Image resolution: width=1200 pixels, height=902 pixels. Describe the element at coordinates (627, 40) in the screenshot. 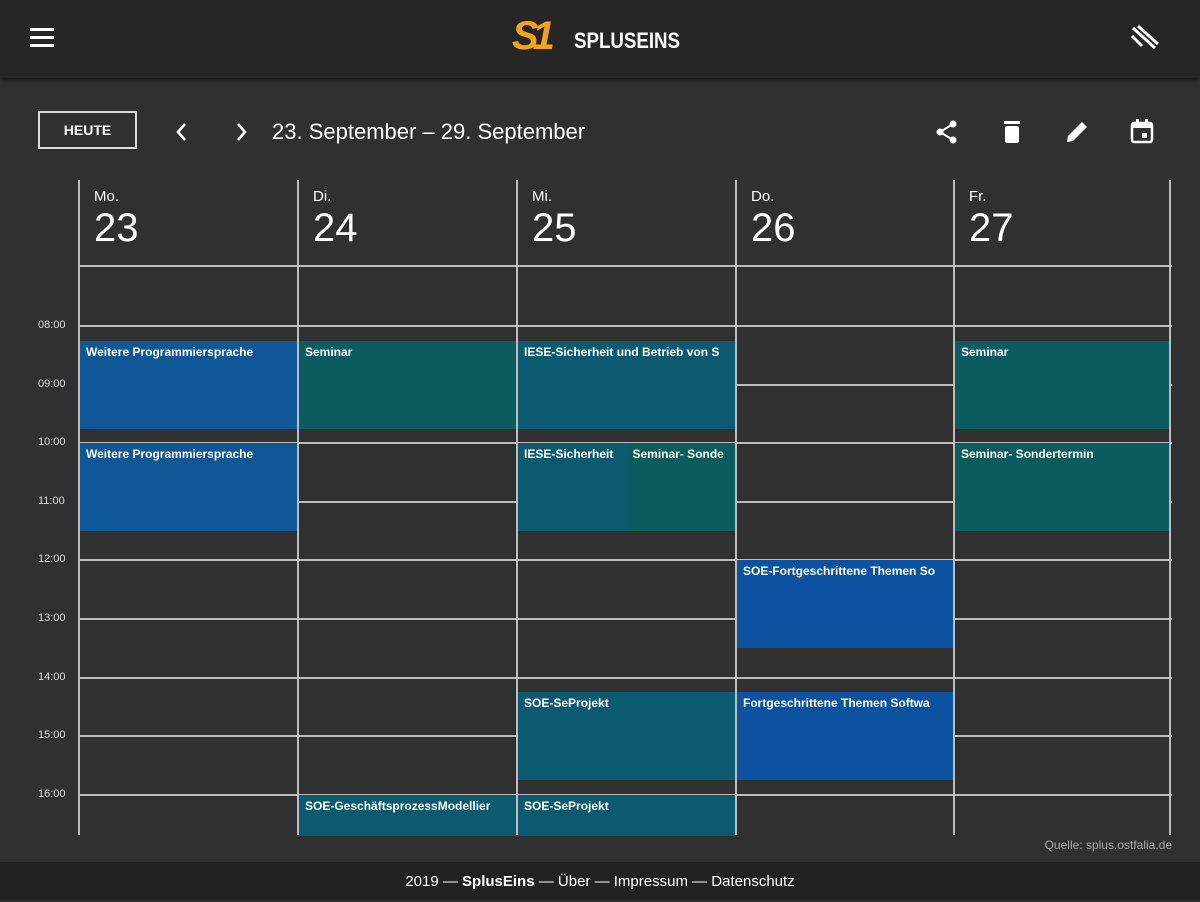

I see `brand: SPLUSEINS` at that location.